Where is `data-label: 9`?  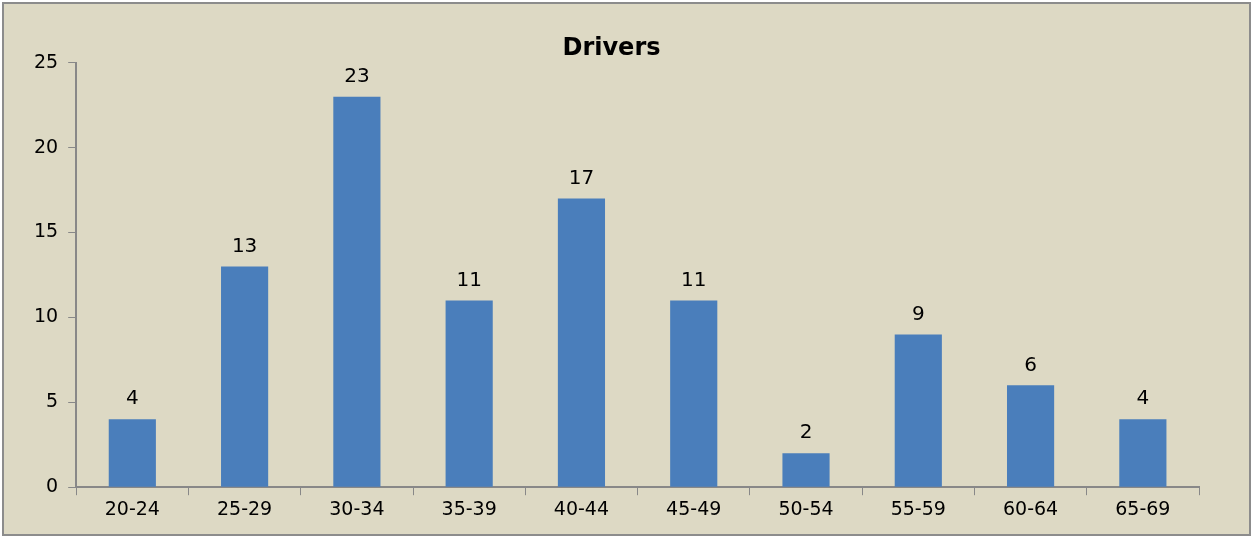
data-label: 9 is located at coordinates (918, 312).